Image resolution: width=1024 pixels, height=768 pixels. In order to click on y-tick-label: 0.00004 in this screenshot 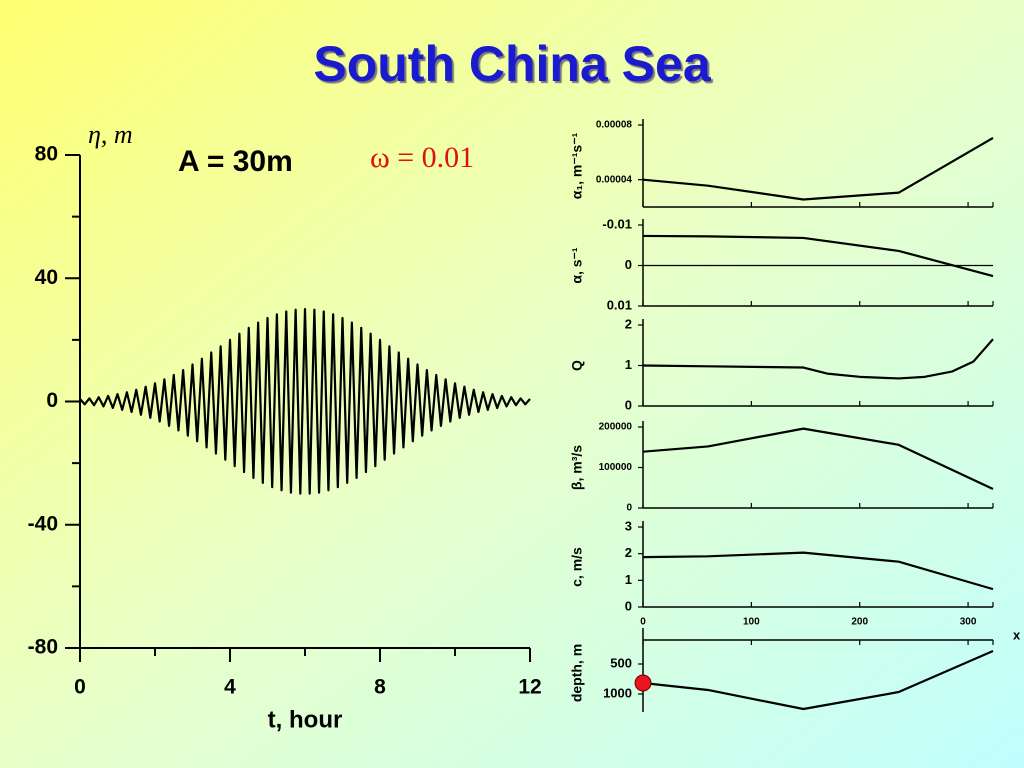, I will do `click(614, 179)`.